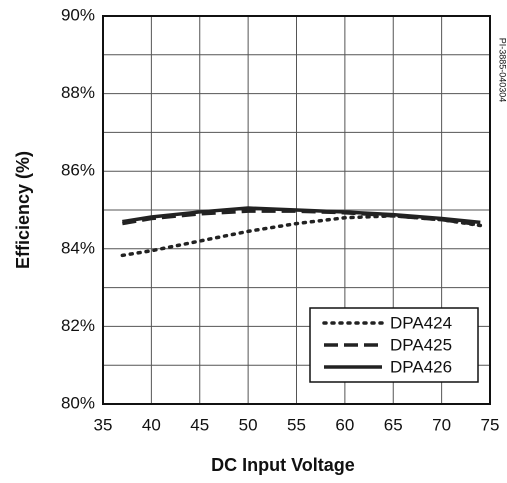 This screenshot has width=507, height=483. Describe the element at coordinates (199, 424) in the screenshot. I see `x-tick-label: 45` at that location.